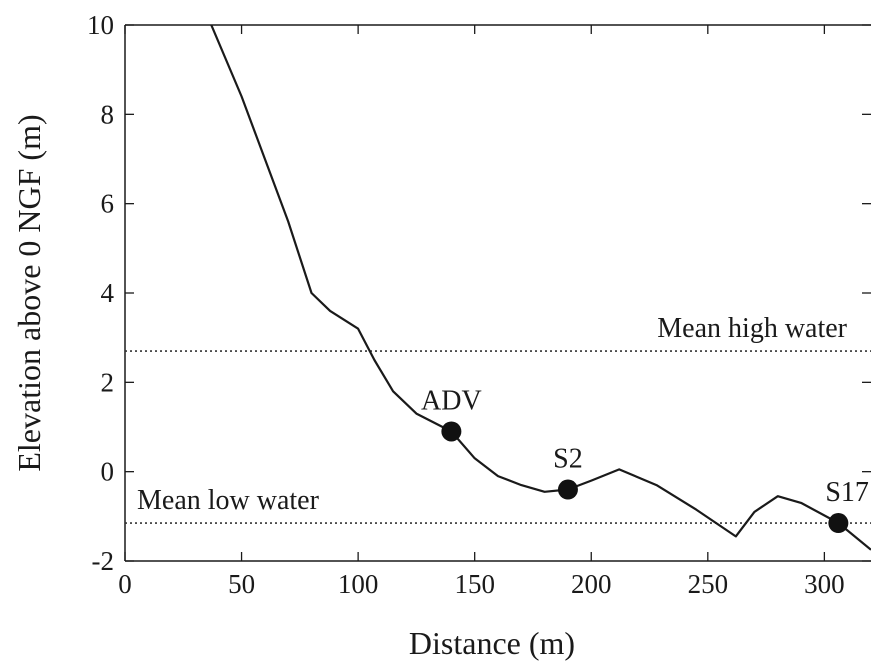  Describe the element at coordinates (645, 477) in the screenshot. I see `station-points` at that location.